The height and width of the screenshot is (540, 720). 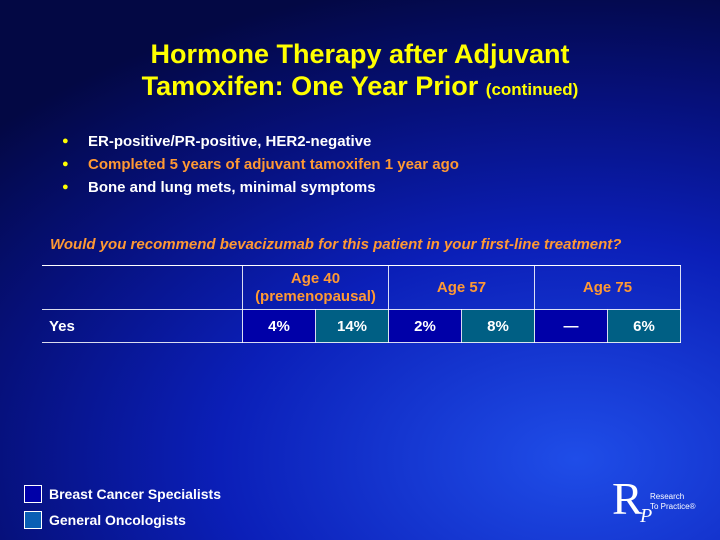 I want to click on header-line: Age 40, so click(x=315, y=278).